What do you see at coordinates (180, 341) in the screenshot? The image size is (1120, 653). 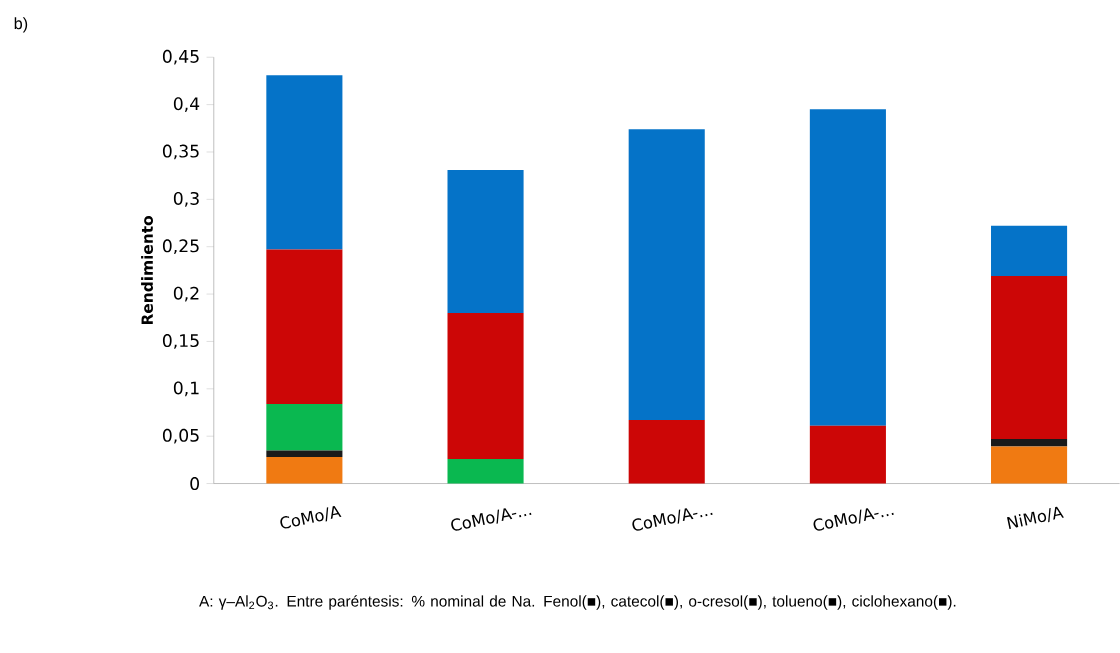 I see `y-tick-label: 0,15` at bounding box center [180, 341].